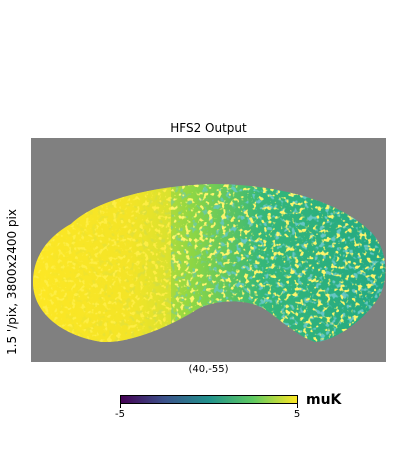 Image resolution: width=417 pixels, height=460 pixels. I want to click on colorbar-tick-label-min: -5, so click(120, 414).